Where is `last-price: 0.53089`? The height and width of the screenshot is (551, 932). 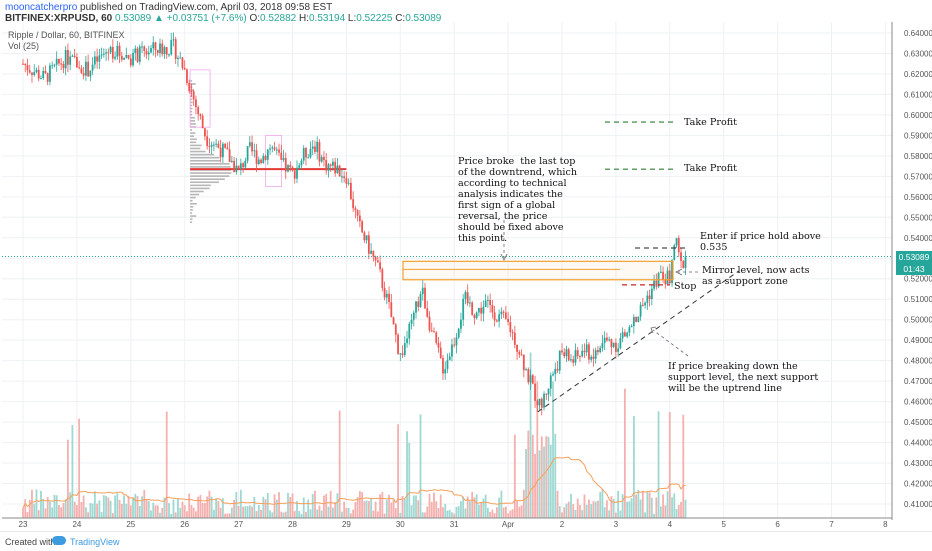 last-price: 0.53089 is located at coordinates (133, 18).